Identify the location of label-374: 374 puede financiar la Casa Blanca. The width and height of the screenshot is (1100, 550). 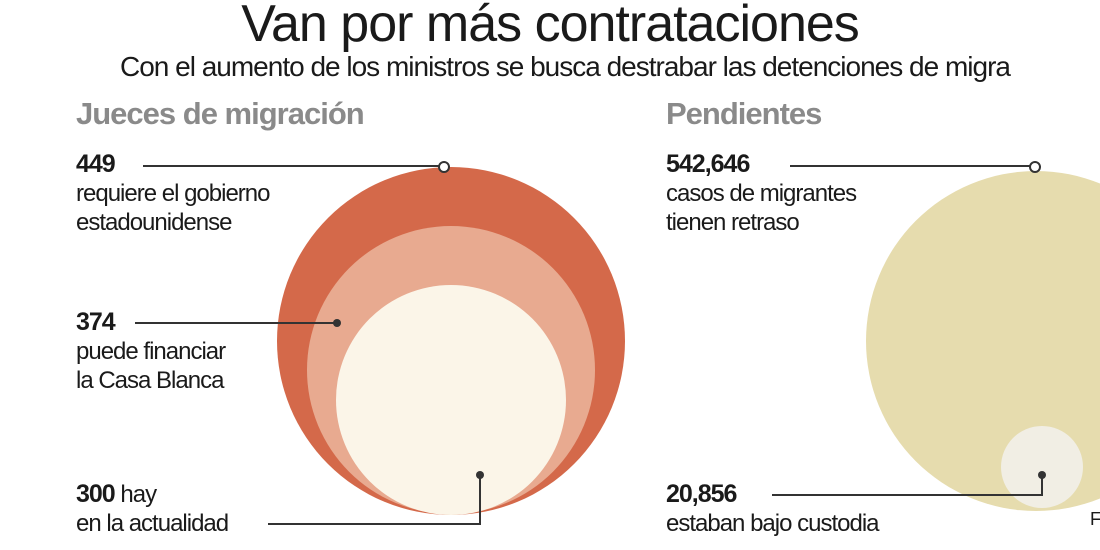
(151, 351).